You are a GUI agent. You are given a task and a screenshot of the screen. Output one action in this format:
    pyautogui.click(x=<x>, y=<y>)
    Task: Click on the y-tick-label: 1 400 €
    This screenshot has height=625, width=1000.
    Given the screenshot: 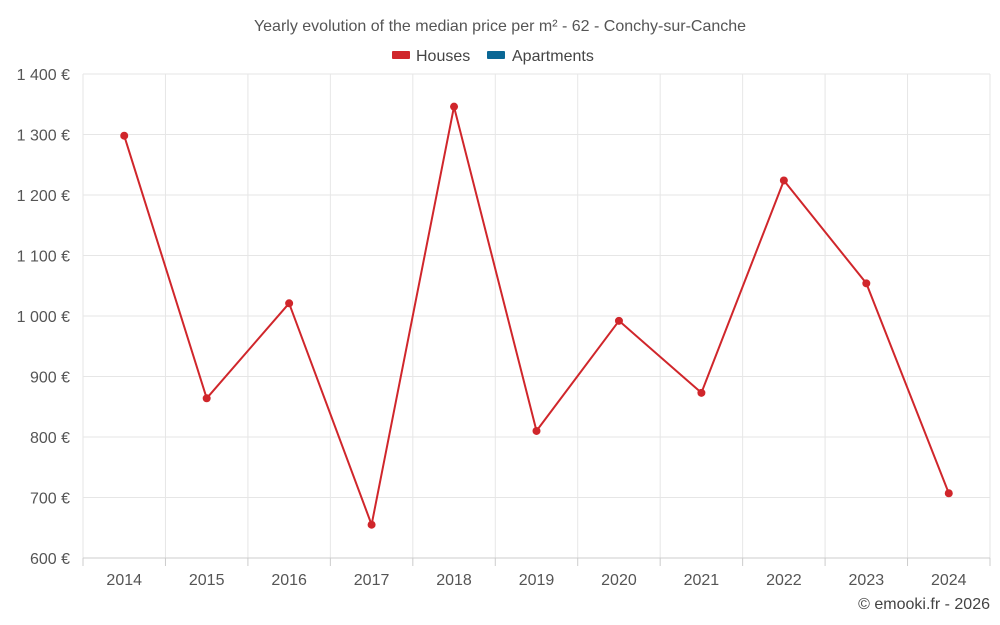 What is the action you would take?
    pyautogui.click(x=43, y=75)
    